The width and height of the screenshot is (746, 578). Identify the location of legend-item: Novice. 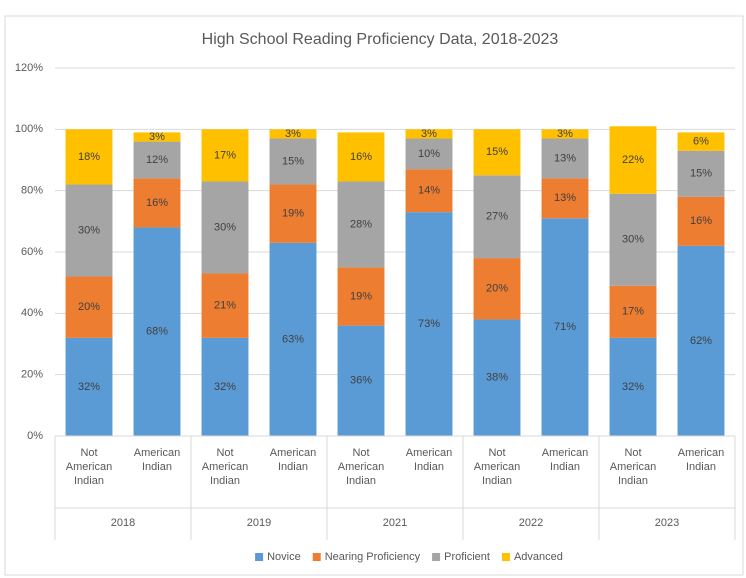
(278, 557).